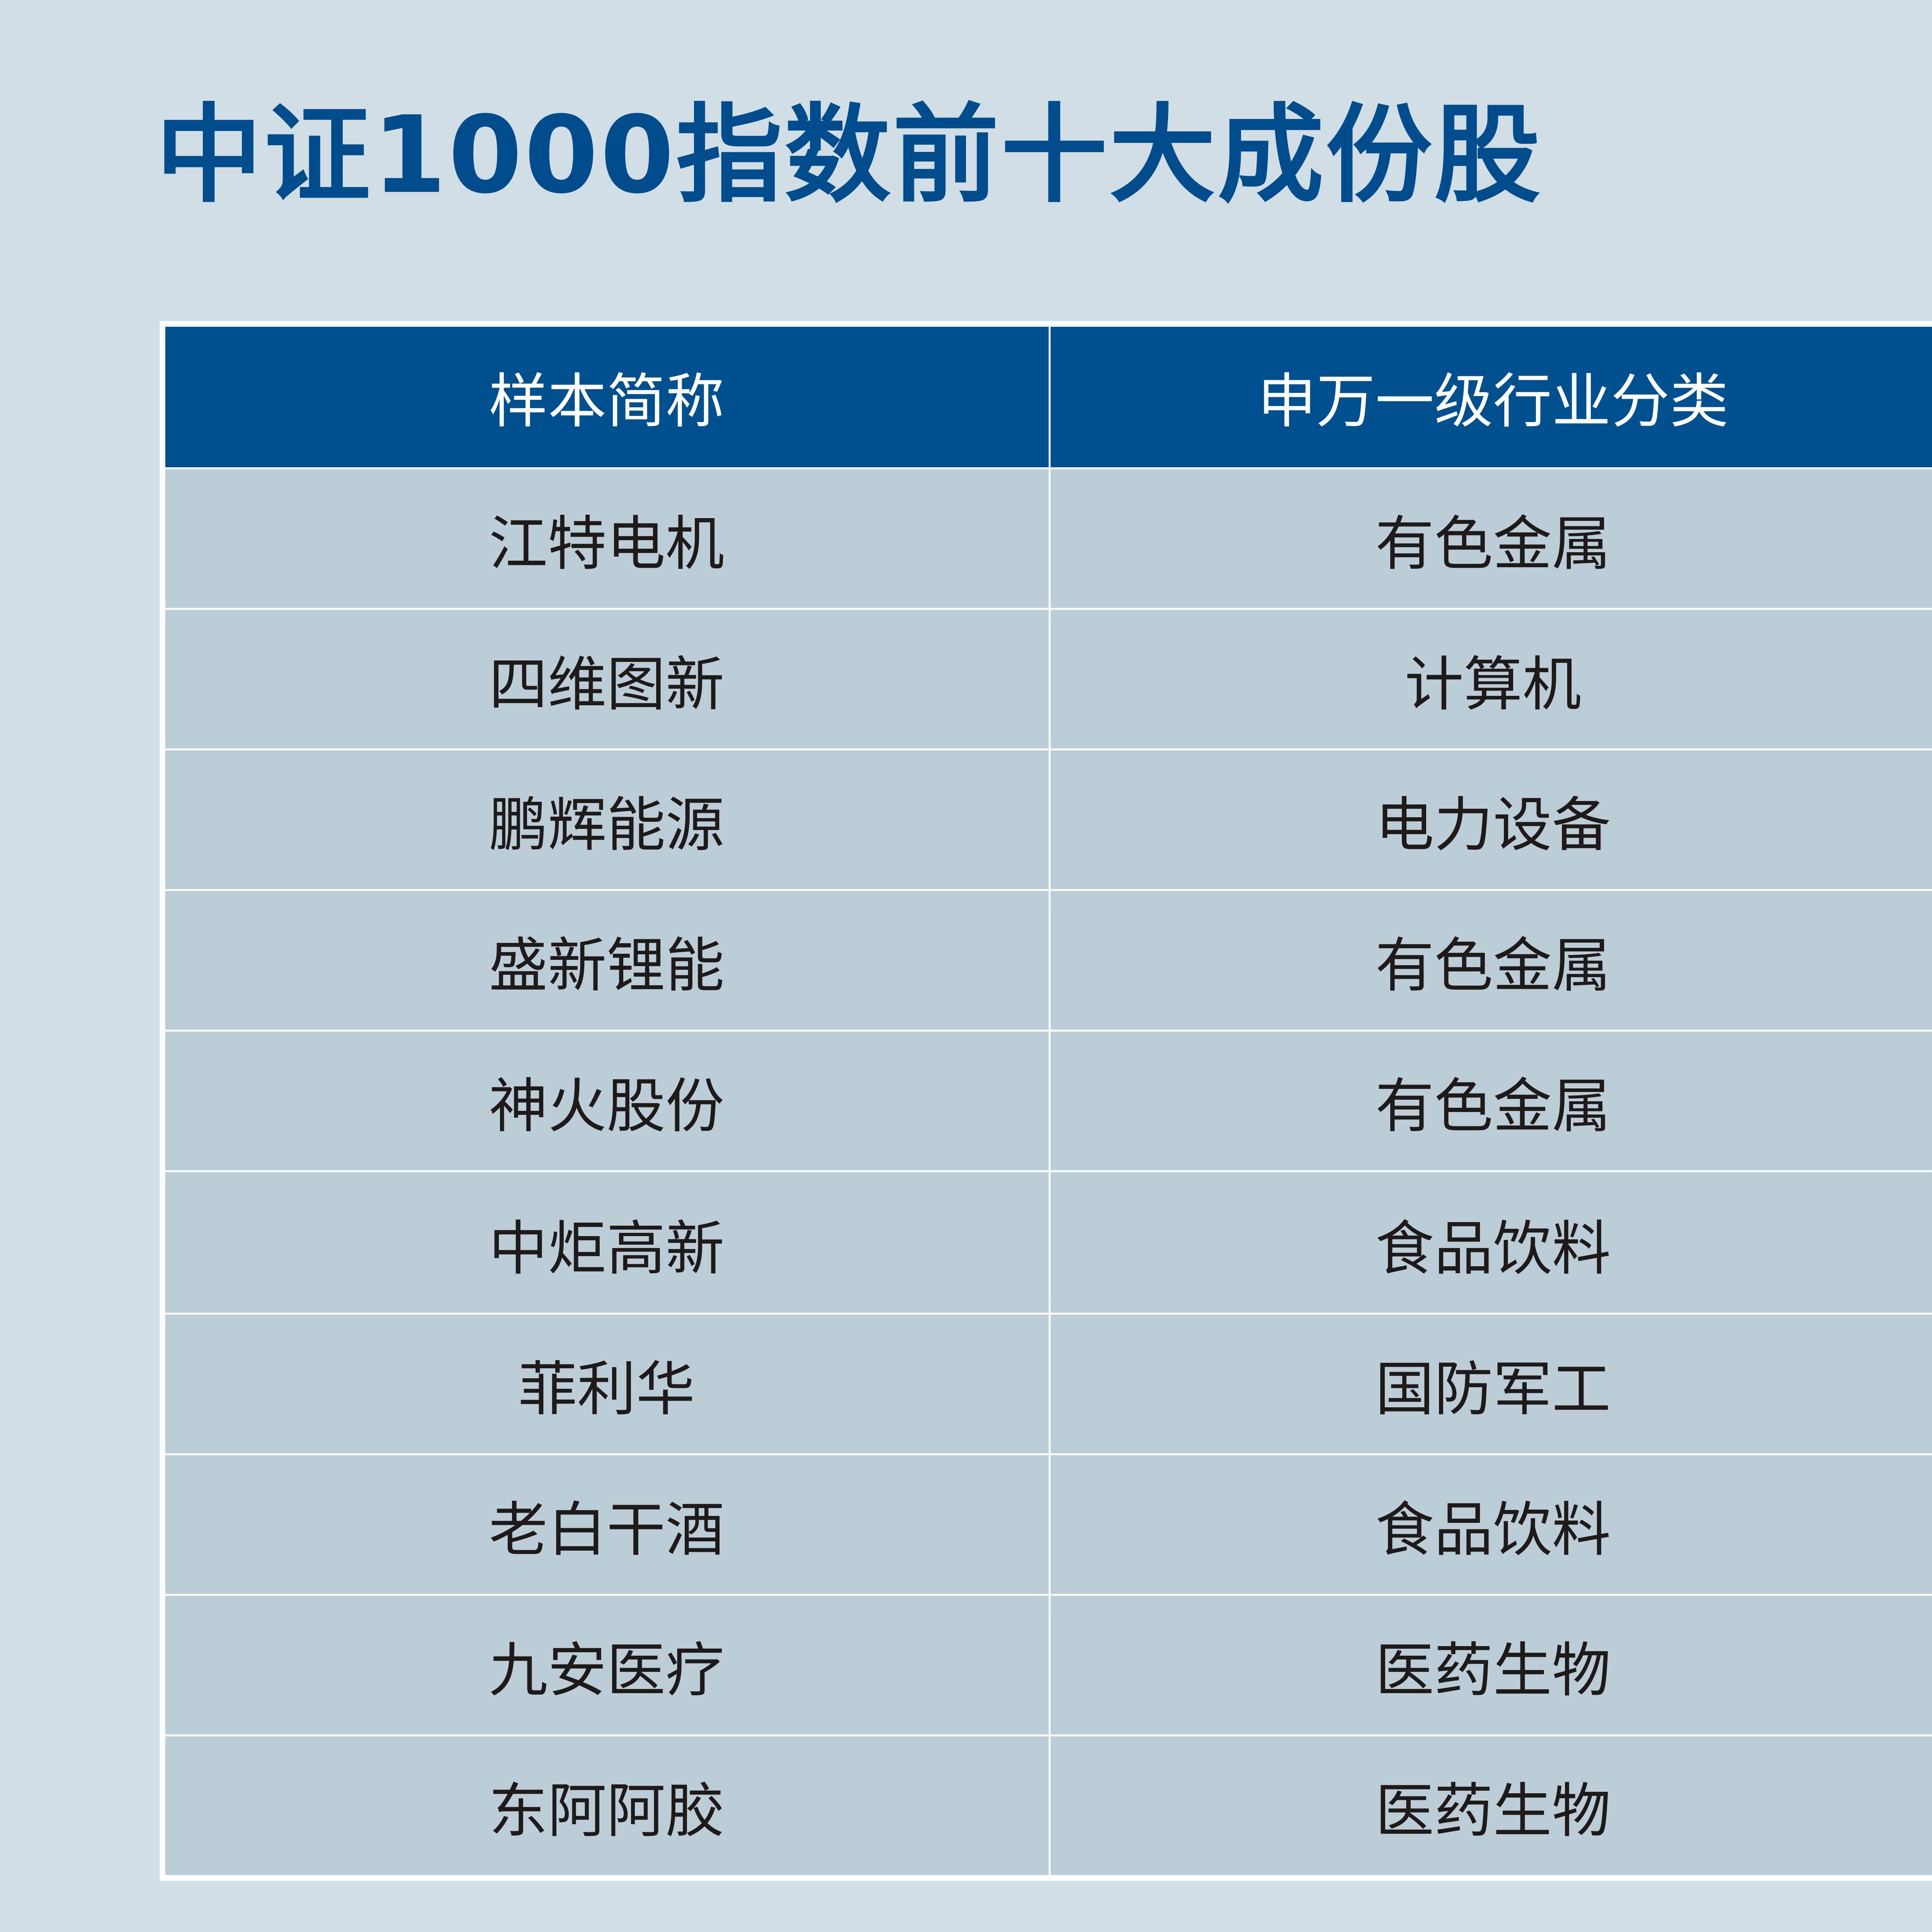  Describe the element at coordinates (1490, 678) in the screenshot. I see `cell-industry: 计算机` at that location.